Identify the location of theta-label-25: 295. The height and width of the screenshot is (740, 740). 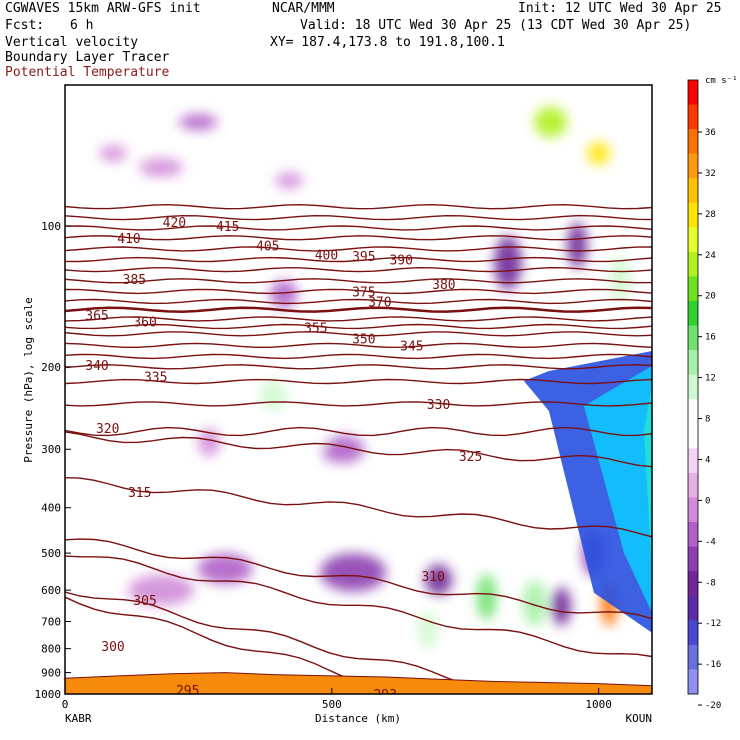
(187, 691).